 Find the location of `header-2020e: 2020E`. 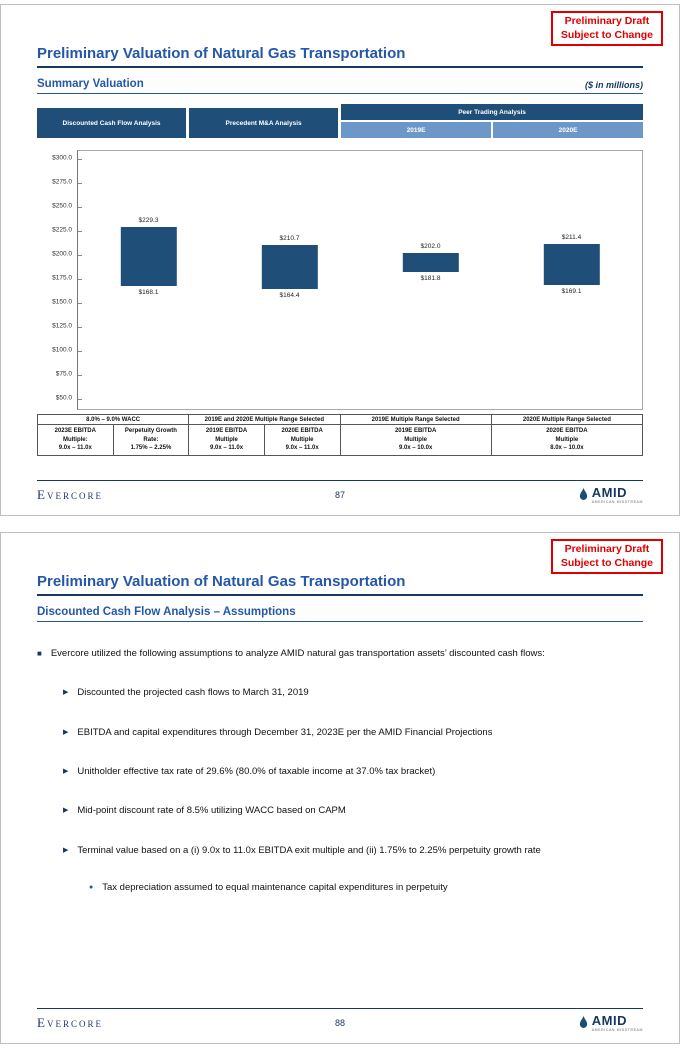

header-2020e: 2020E is located at coordinates (568, 130).